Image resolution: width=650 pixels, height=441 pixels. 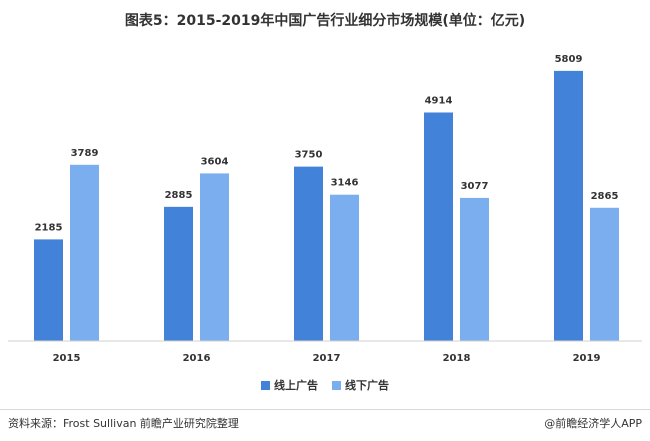 What do you see at coordinates (457, 358) in the screenshot?
I see `x-tick-label-2018: 2018` at bounding box center [457, 358].